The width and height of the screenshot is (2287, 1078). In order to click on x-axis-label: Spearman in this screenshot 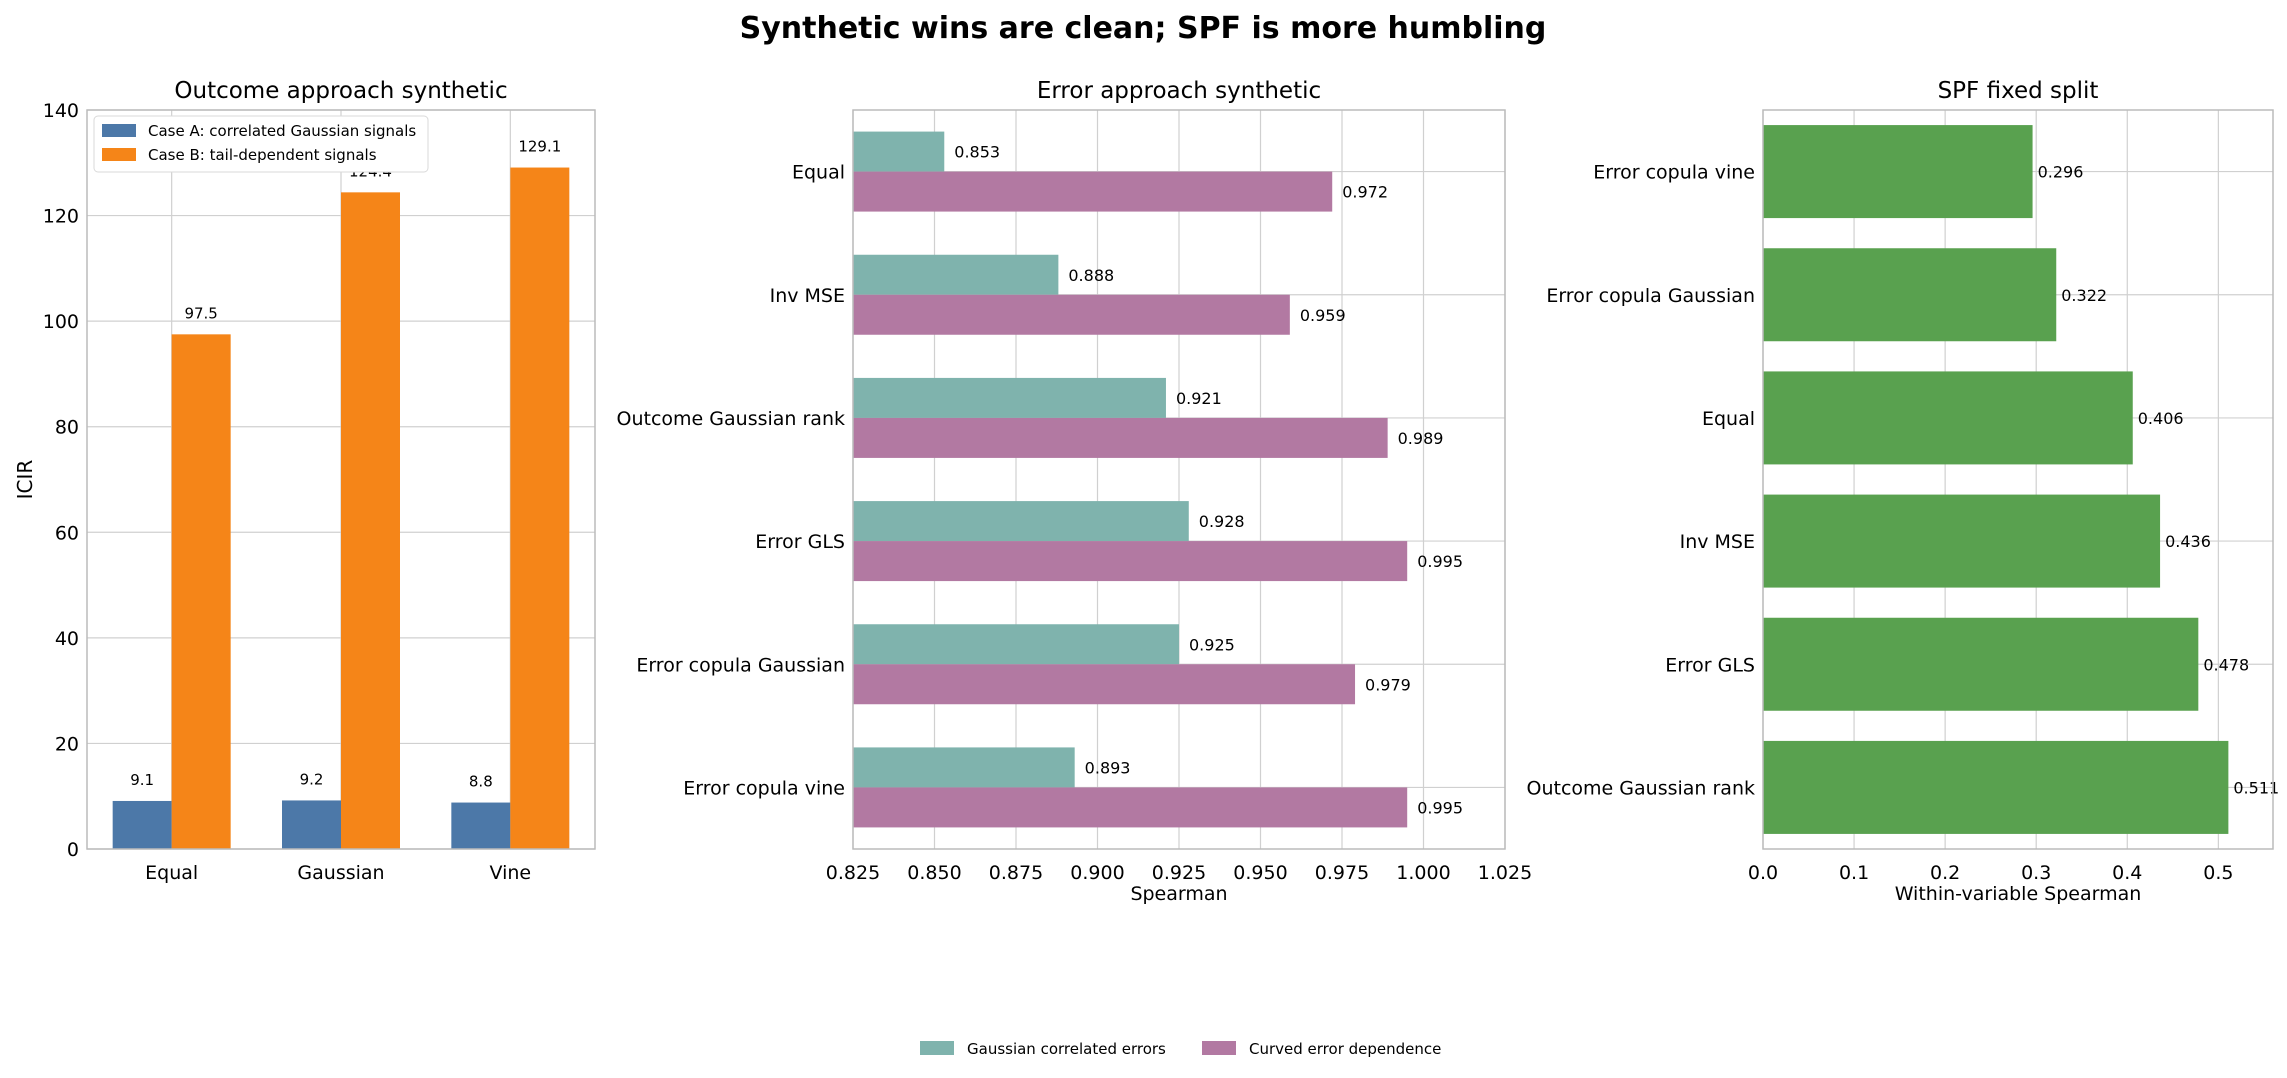, I will do `click(1178, 894)`.